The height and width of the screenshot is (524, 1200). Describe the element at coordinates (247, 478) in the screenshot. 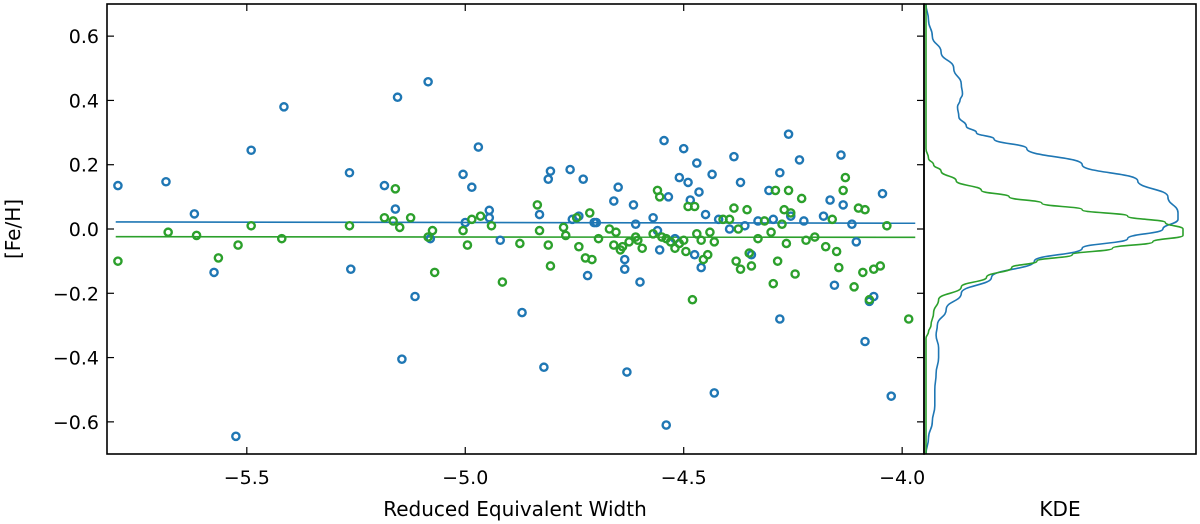

I see `x-tick-label: −5.5` at that location.